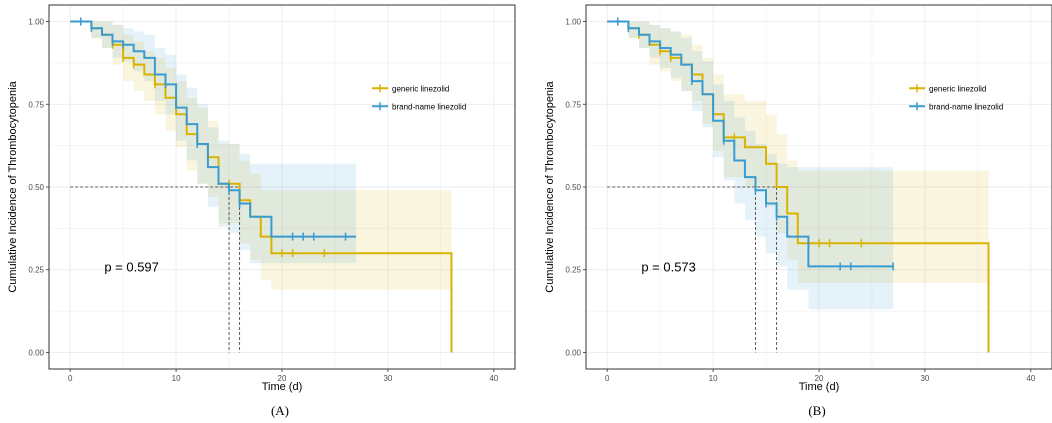 Image resolution: width=1052 pixels, height=423 pixels. I want to click on censor-marks-brand, so click(213, 129).